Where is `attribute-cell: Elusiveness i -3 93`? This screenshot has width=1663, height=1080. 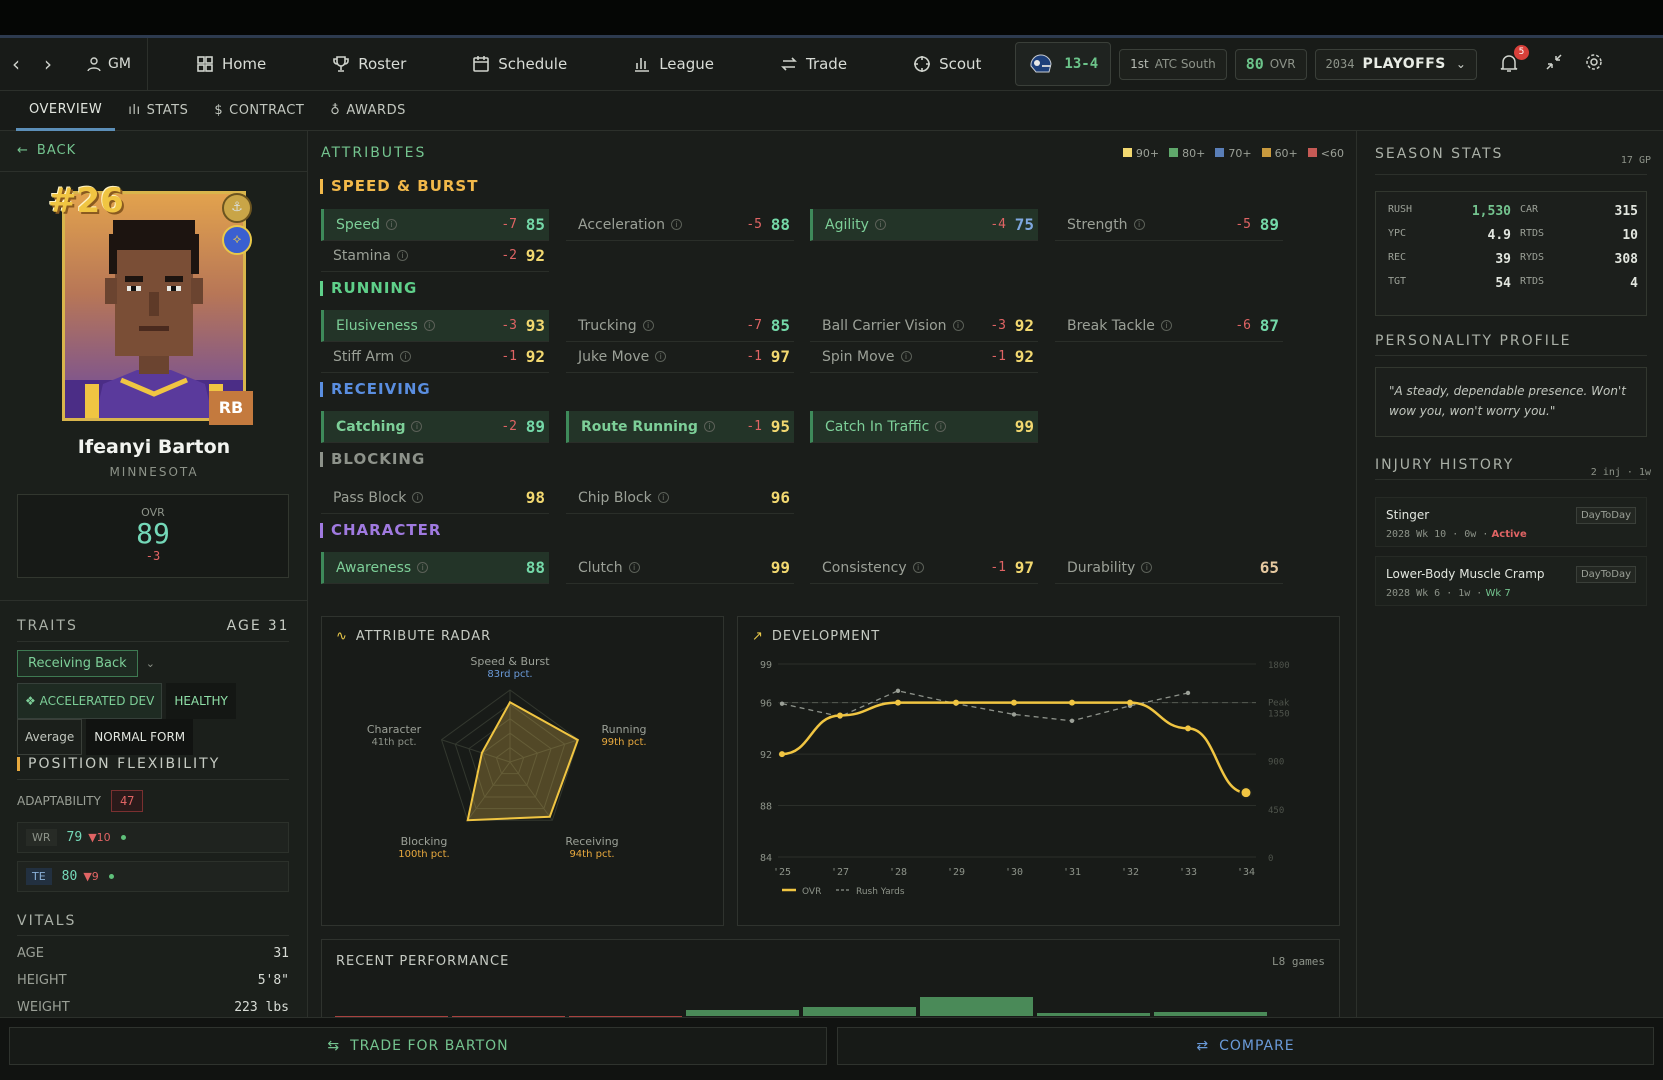 attribute-cell: Elusiveness i -3 93 is located at coordinates (435, 326).